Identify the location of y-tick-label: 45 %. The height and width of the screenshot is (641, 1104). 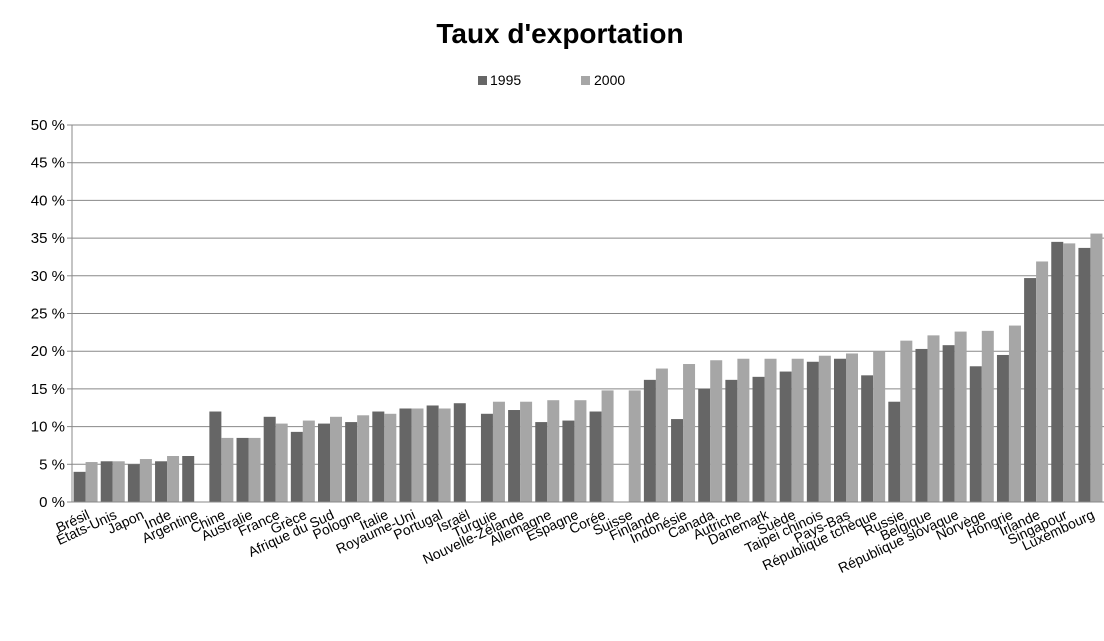
(48, 163).